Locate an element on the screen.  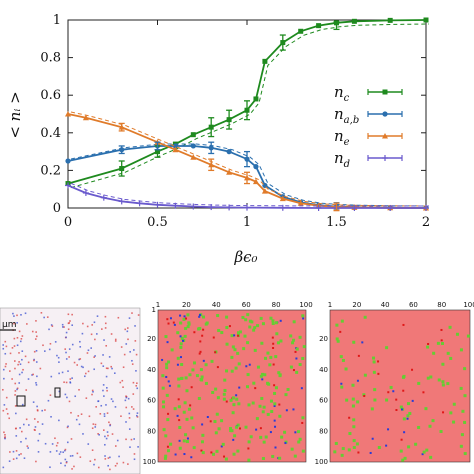
snapshot-2-particles is located at coordinates (233, 387).